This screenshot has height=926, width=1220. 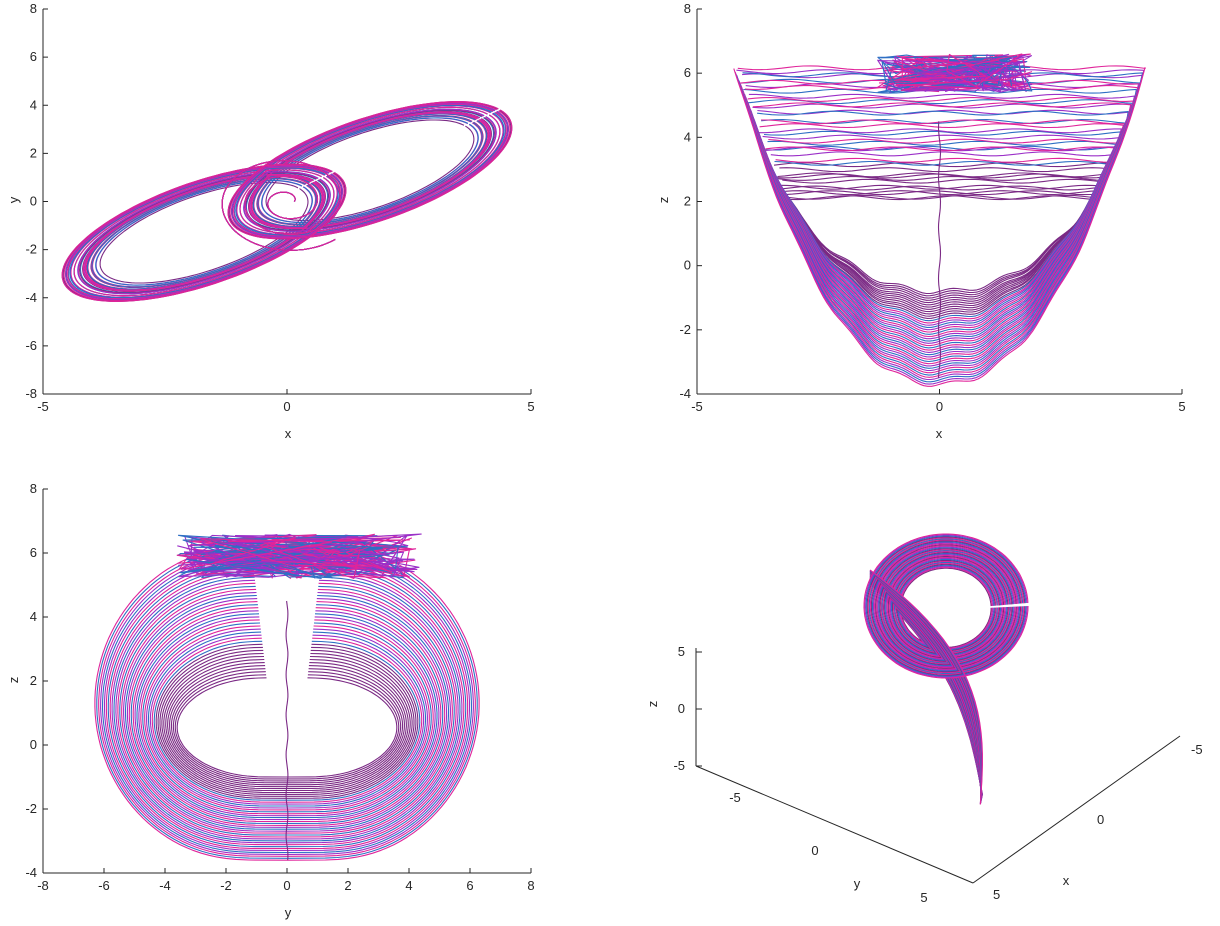 I want to click on xz-trajectory-group, so click(x=939, y=220).